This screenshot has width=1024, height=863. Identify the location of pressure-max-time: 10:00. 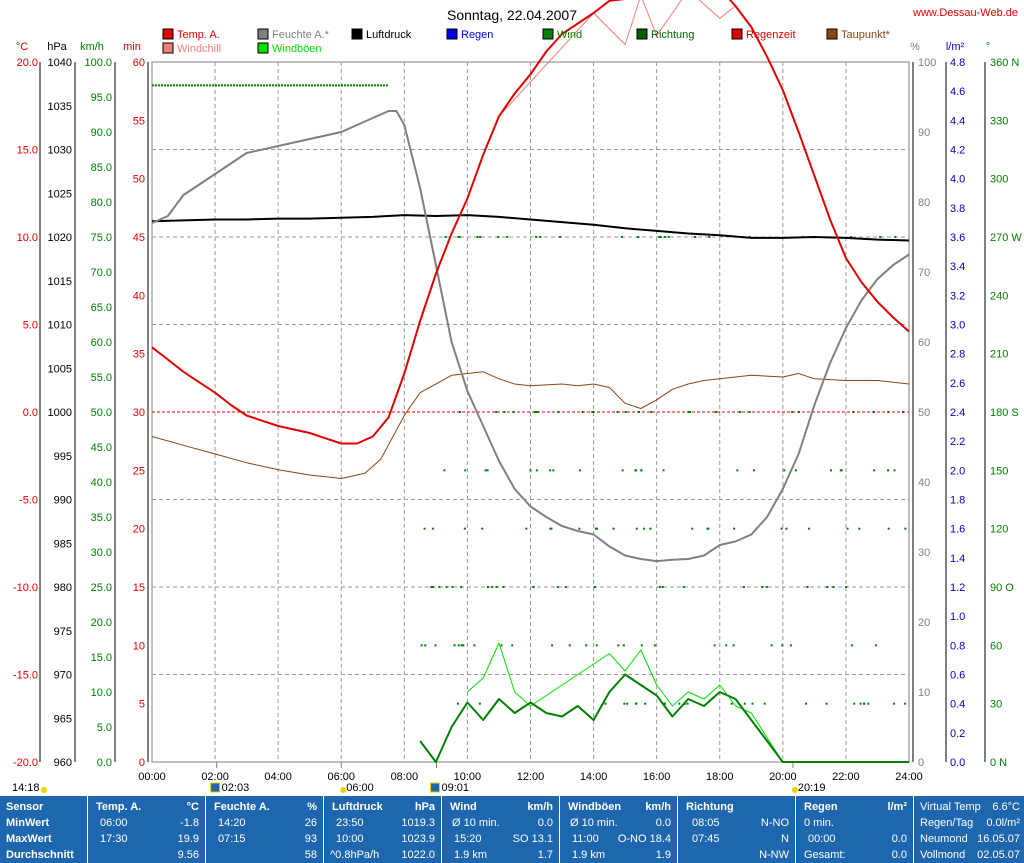
(350, 839).